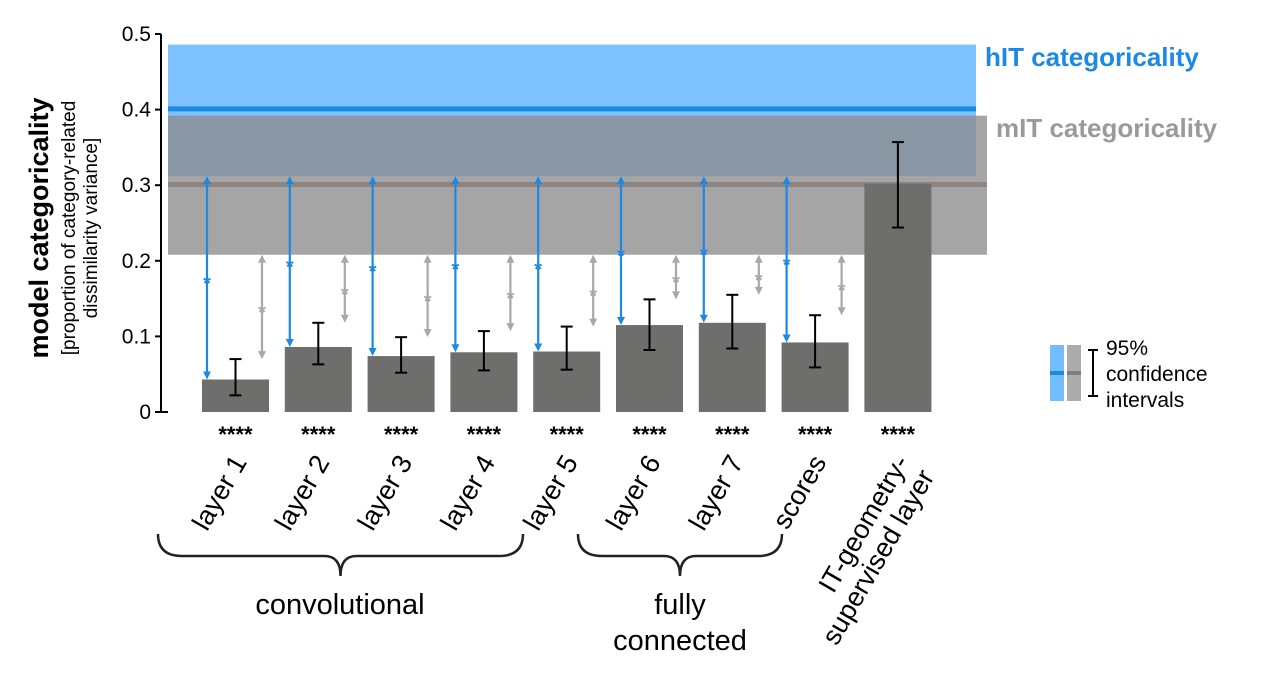 This screenshot has height=678, width=1281. I want to click on x-tick-label: layer 2, so click(302, 492).